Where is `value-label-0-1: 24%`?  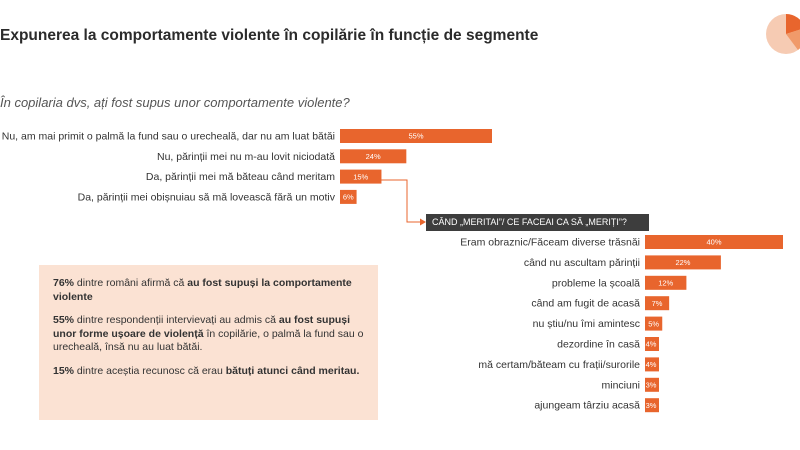 value-label-0-1: 24% is located at coordinates (373, 156).